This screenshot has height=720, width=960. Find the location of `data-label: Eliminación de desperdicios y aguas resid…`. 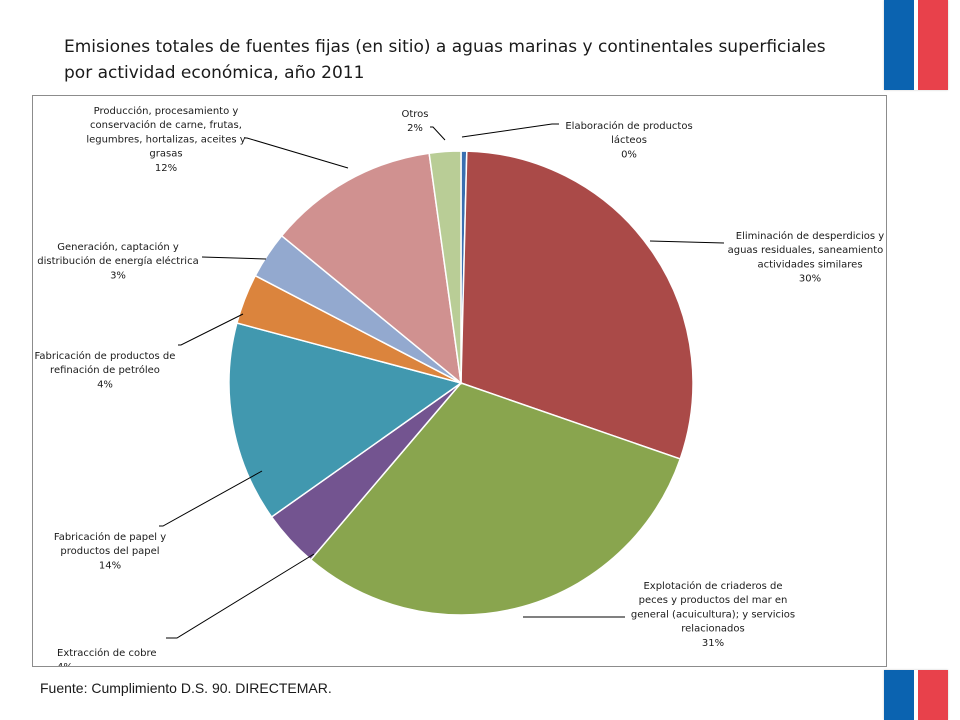

data-label: Eliminación de desperdicios y aguas resid… is located at coordinates (807, 257).